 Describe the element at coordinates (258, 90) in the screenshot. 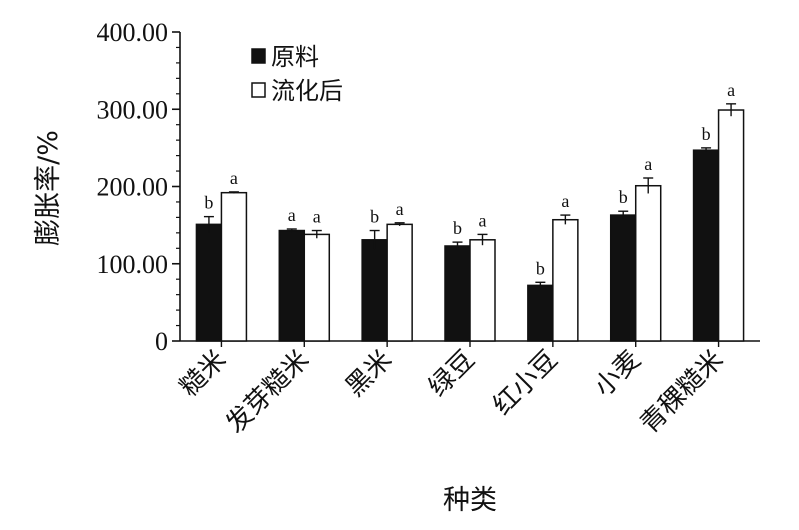

I see `legend-swatch-fluidized` at that location.